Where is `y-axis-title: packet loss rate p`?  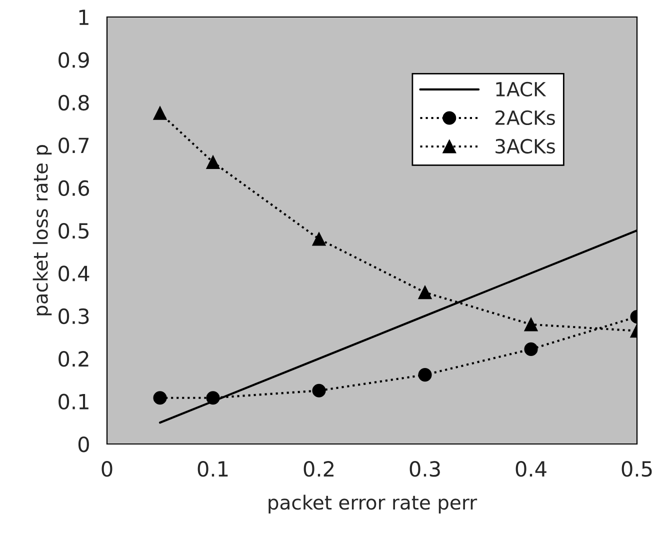 y-axis-title: packet loss rate p is located at coordinates (42, 230).